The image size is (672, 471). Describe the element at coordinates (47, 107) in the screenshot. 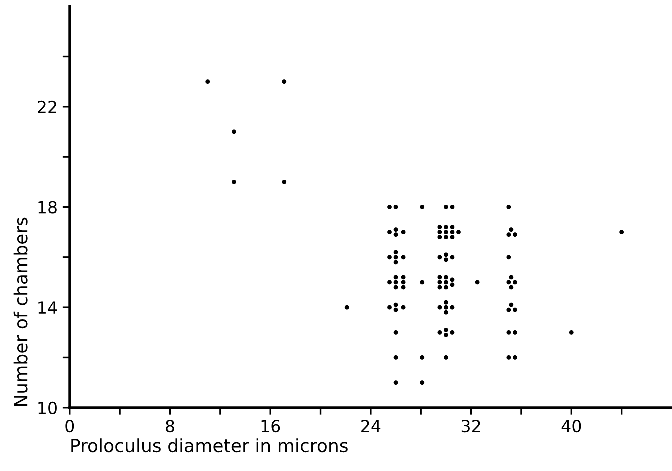

I see `y-tick-label: 22` at that location.